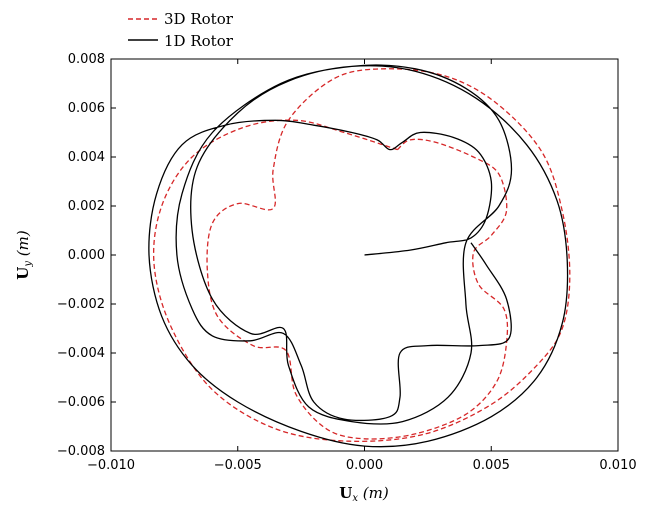 This screenshot has height=508, width=645. What do you see at coordinates (86, 108) in the screenshot?
I see `y-tick-label: 0.006` at bounding box center [86, 108].